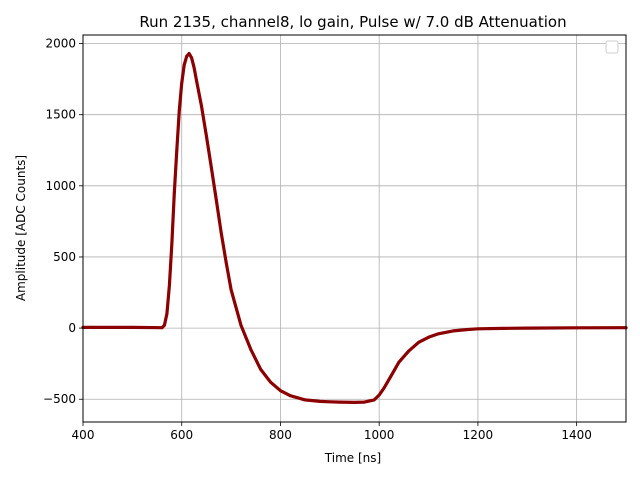  What do you see at coordinates (63, 221) in the screenshot?
I see `y-ticks: −500 0 500 1000 1500 2000` at bounding box center [63, 221].